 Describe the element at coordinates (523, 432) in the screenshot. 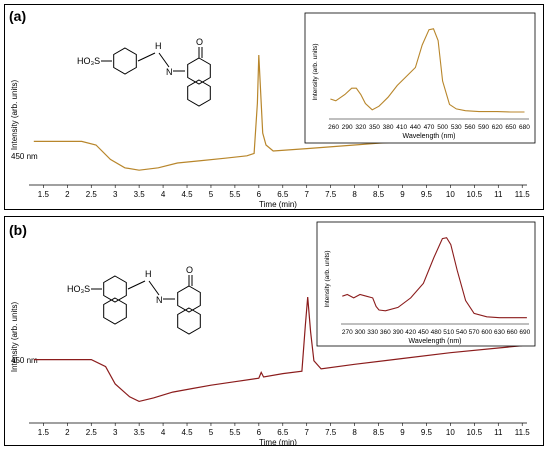

I see `x-tick-label-b-20: 11.5` at that location.